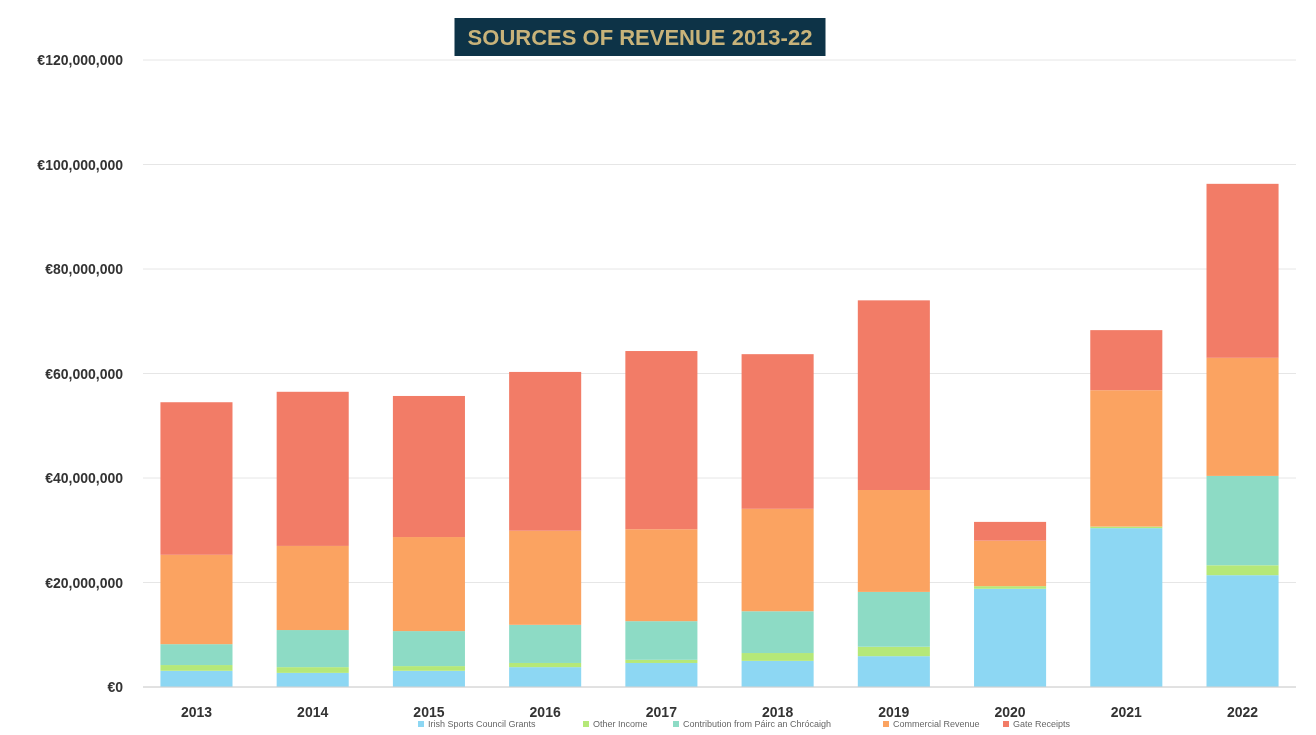 This screenshot has width=1316, height=735. What do you see at coordinates (313, 712) in the screenshot?
I see `x-tick-label: 2014` at bounding box center [313, 712].